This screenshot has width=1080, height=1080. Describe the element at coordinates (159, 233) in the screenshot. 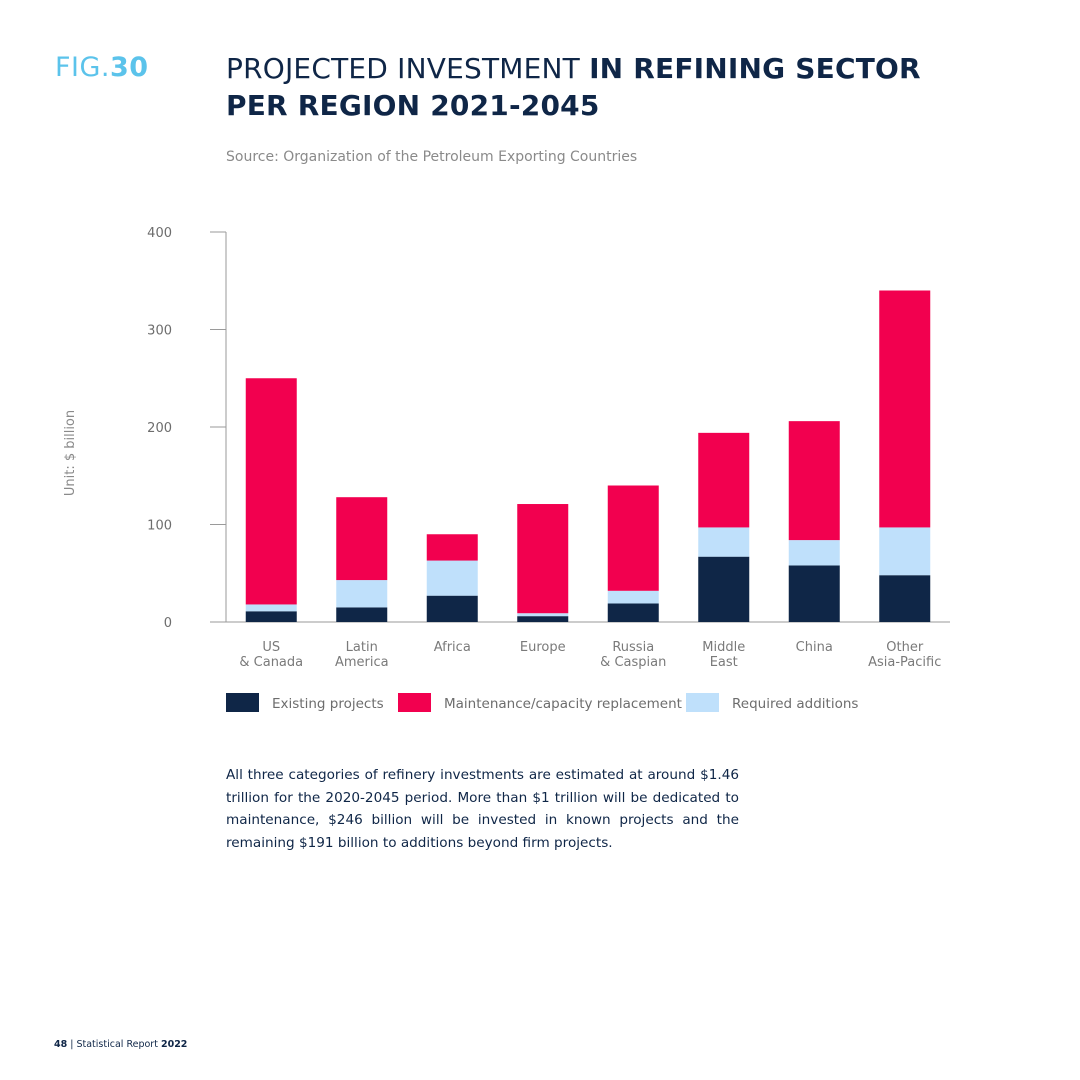

I see `y-tick-label: 400` at that location.